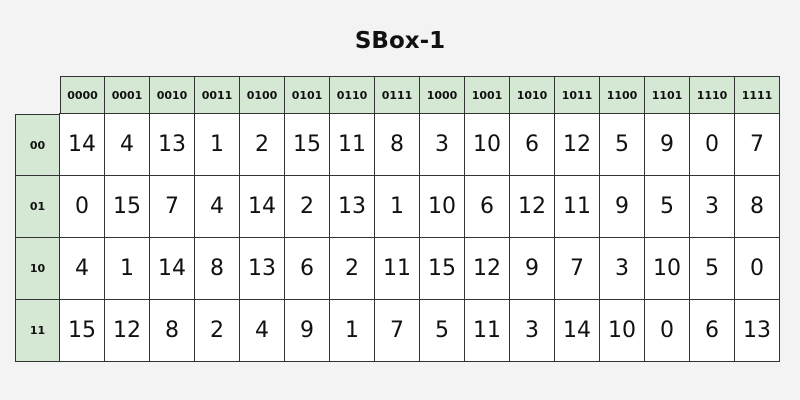  I want to click on column-header: 0110, so click(352, 95).